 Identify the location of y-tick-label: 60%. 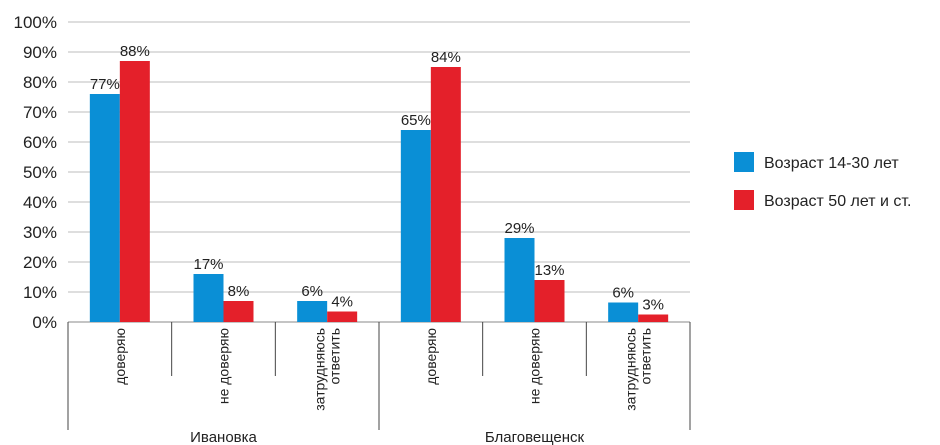
(40, 142).